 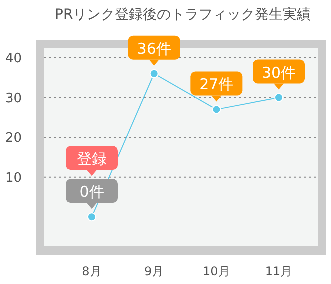 I want to click on y-tick-label: 30, so click(x=13, y=98).